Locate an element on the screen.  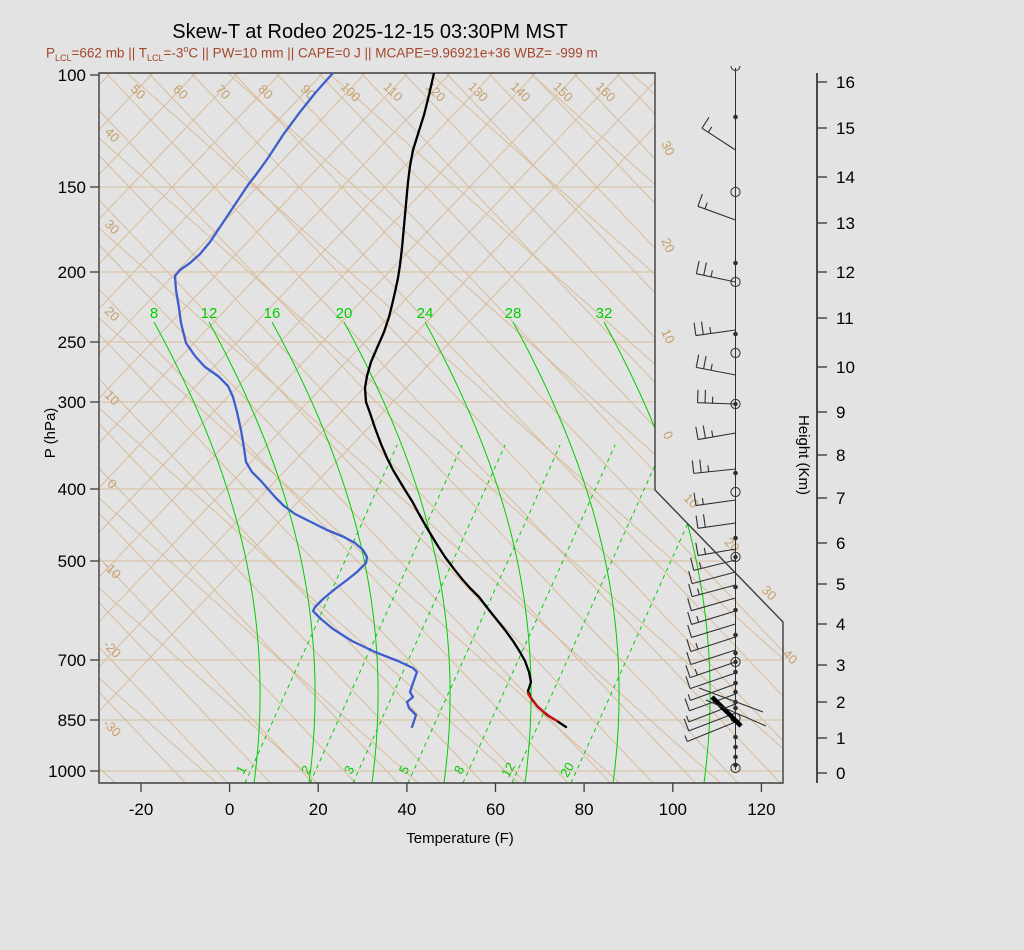
svg-text: 8 is located at coordinates (154, 313).